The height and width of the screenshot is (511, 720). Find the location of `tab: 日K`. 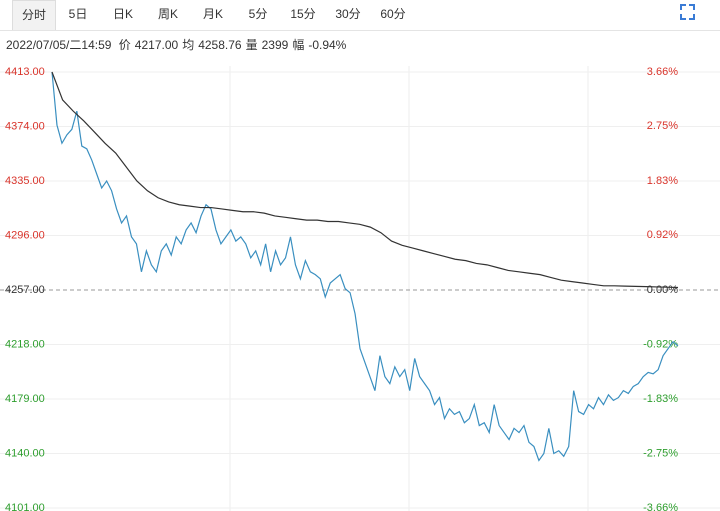

tab: 日K is located at coordinates (122, 14).